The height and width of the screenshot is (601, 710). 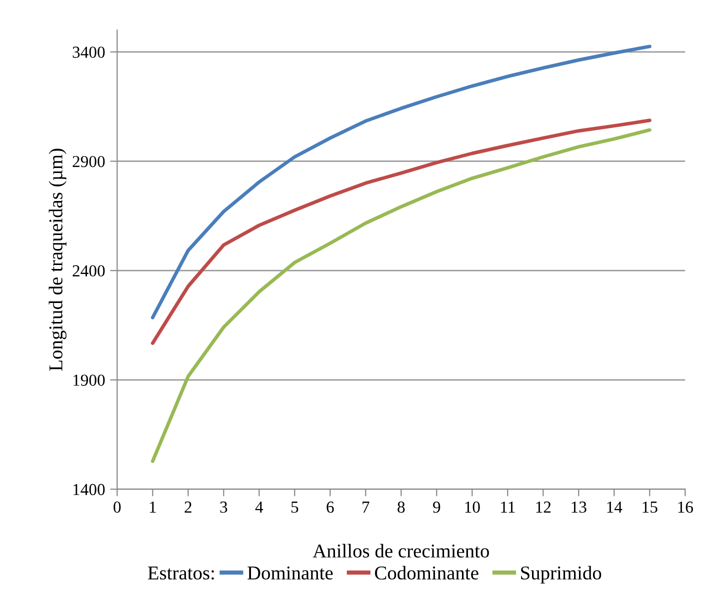 What do you see at coordinates (561, 575) in the screenshot?
I see `legend-label: Suprimido` at bounding box center [561, 575].